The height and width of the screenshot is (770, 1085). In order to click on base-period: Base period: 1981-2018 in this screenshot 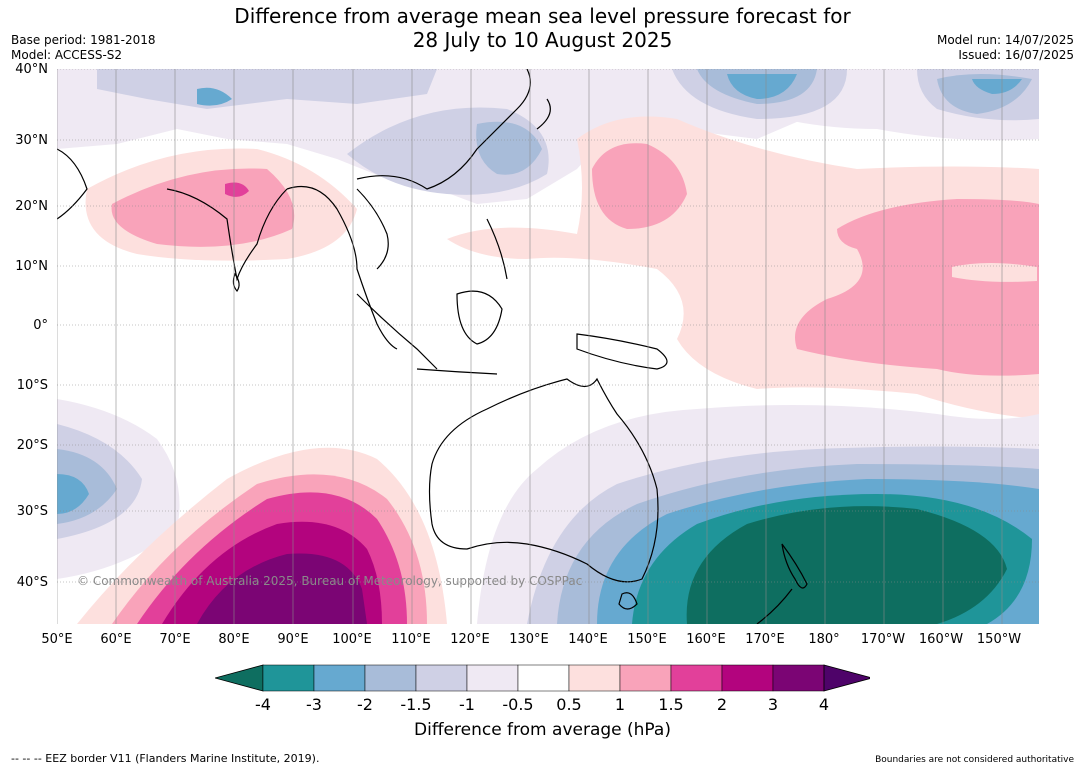, I will do `click(83, 40)`.